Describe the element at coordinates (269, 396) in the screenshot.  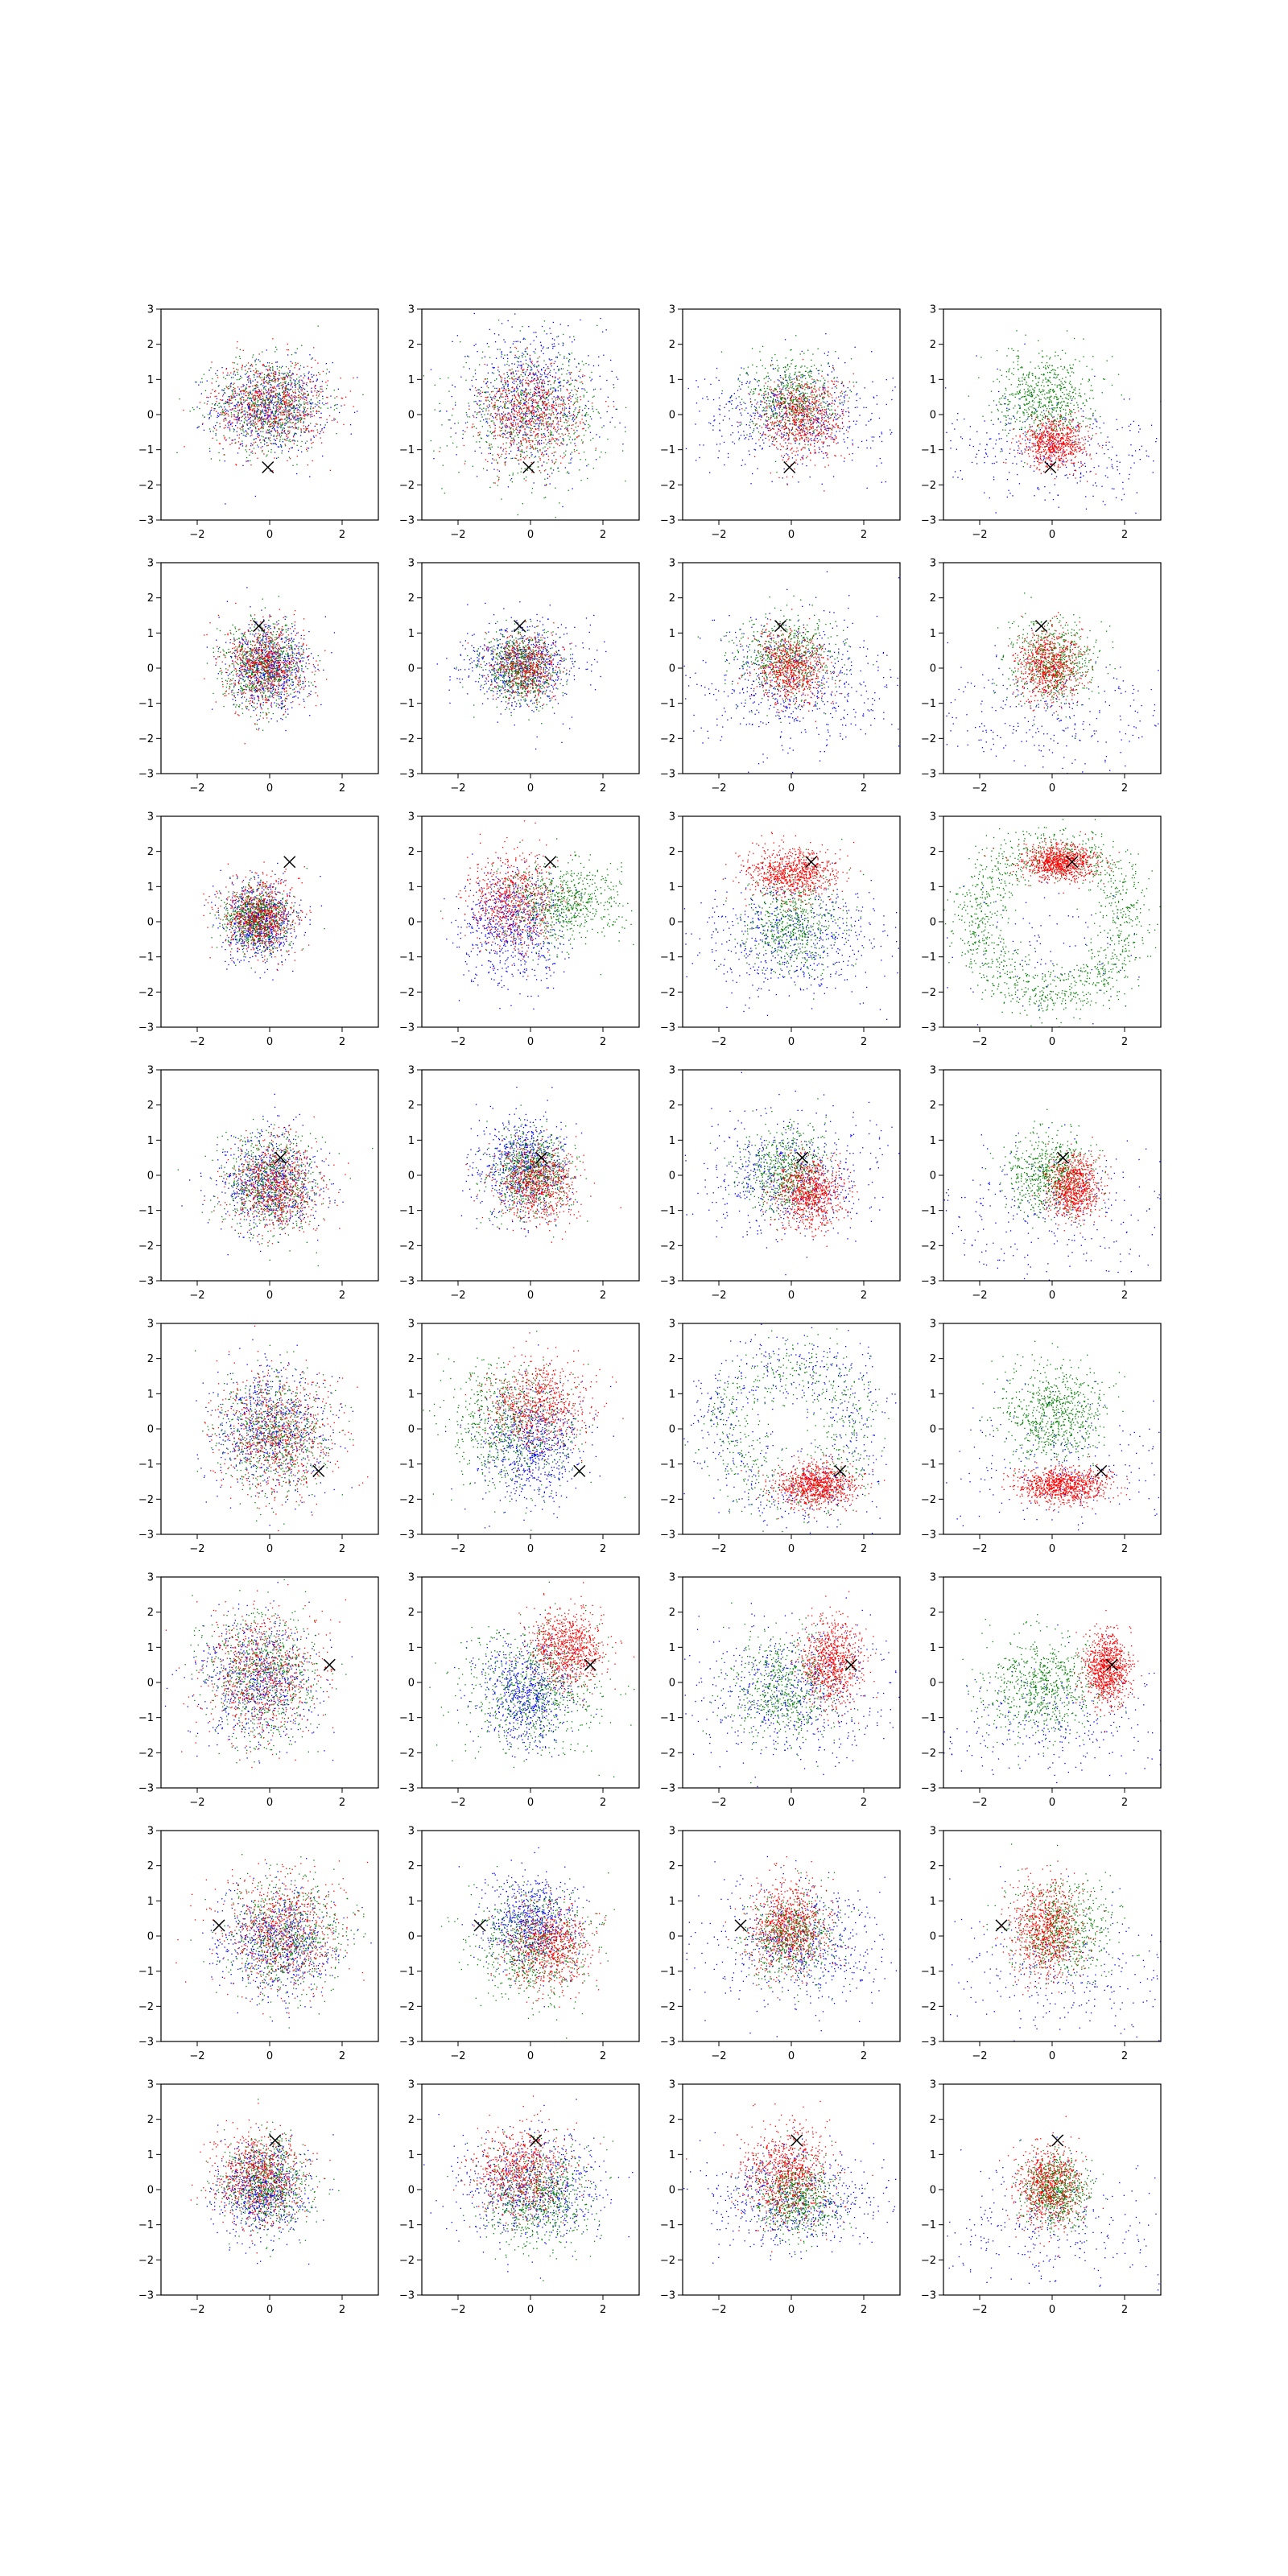
I see `series-green-r1-c1` at that location.